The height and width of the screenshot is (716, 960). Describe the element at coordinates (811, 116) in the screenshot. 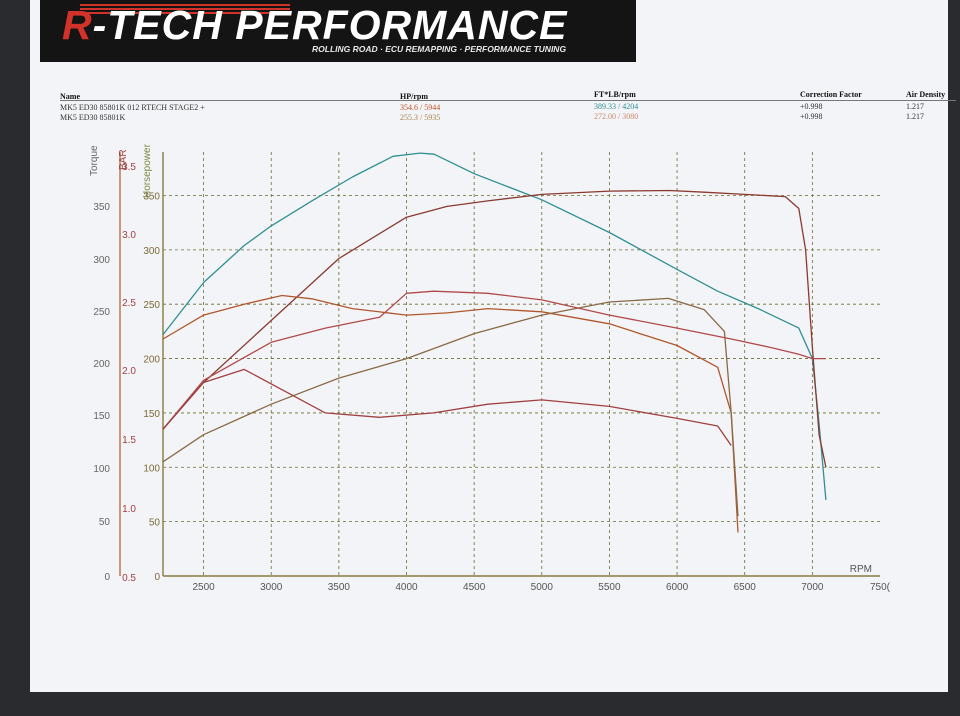

I see `row2-cf: +0.998` at that location.